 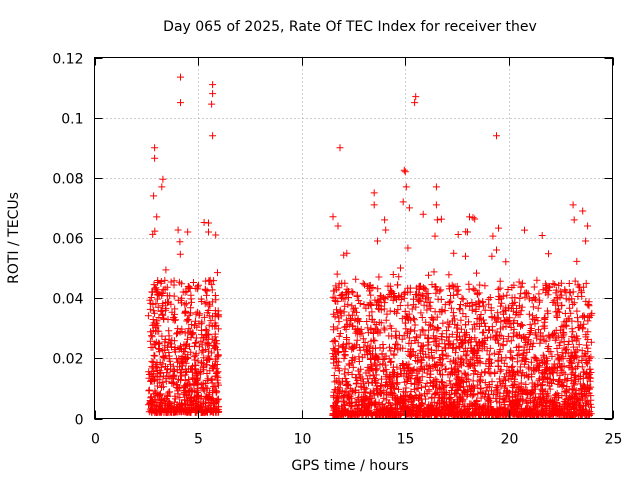 I want to click on x-axis-label: GPS time / hours, so click(x=349, y=466).